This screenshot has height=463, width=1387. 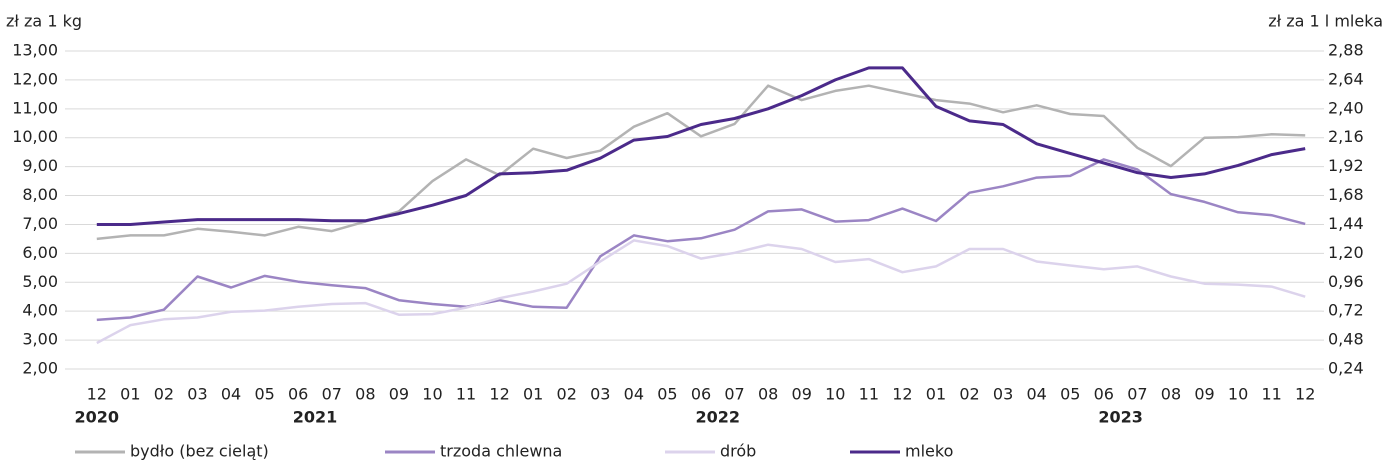 What do you see at coordinates (1346, 281) in the screenshot?
I see `y2-tick-label: 0,96` at bounding box center [1346, 281].